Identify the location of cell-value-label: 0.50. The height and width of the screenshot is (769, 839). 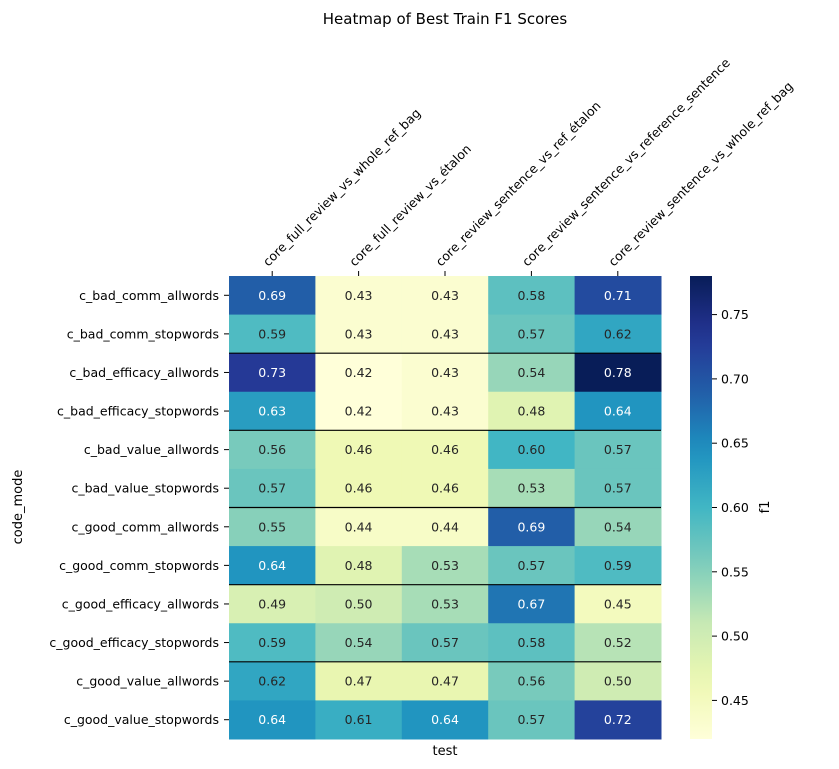
(618, 681).